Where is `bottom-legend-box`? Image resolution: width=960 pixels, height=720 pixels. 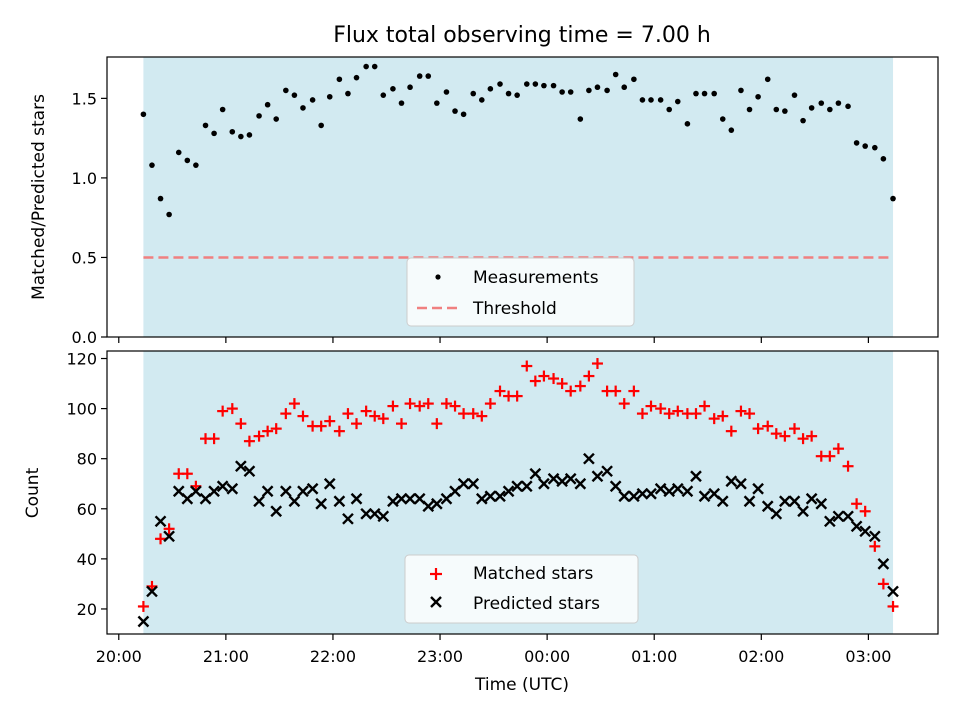
bottom-legend-box is located at coordinates (521, 589).